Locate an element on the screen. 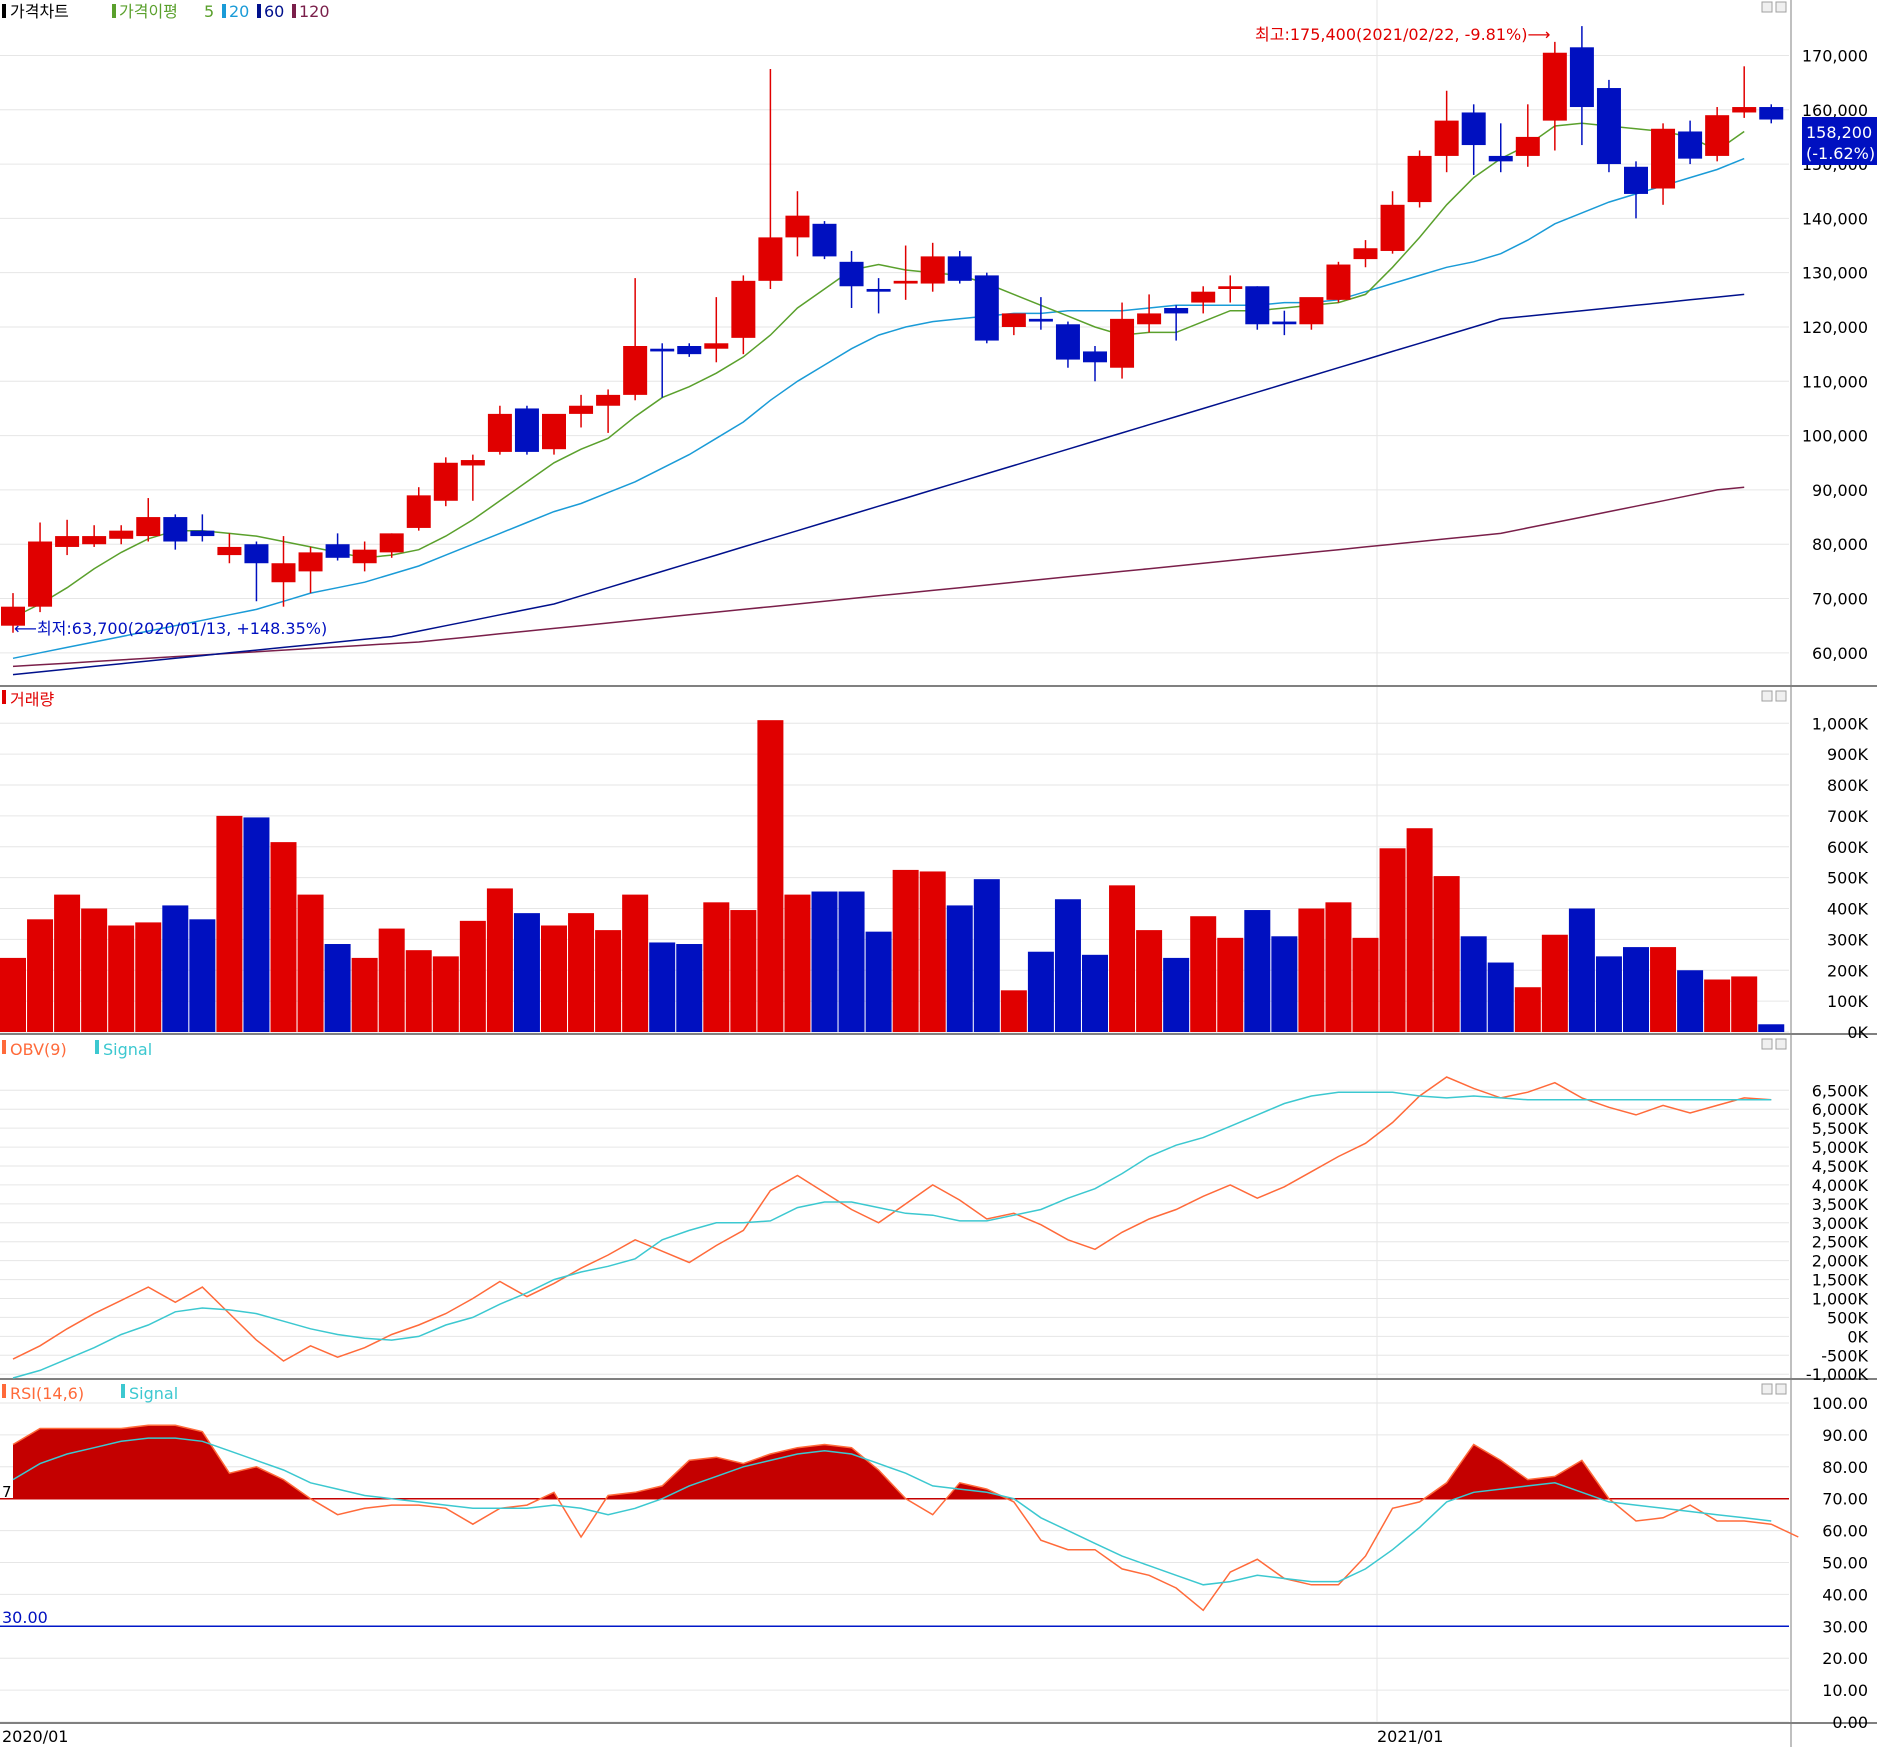 The width and height of the screenshot is (1877, 1747). x-axis: 2020/01 2021/01 is located at coordinates (722, 1736).